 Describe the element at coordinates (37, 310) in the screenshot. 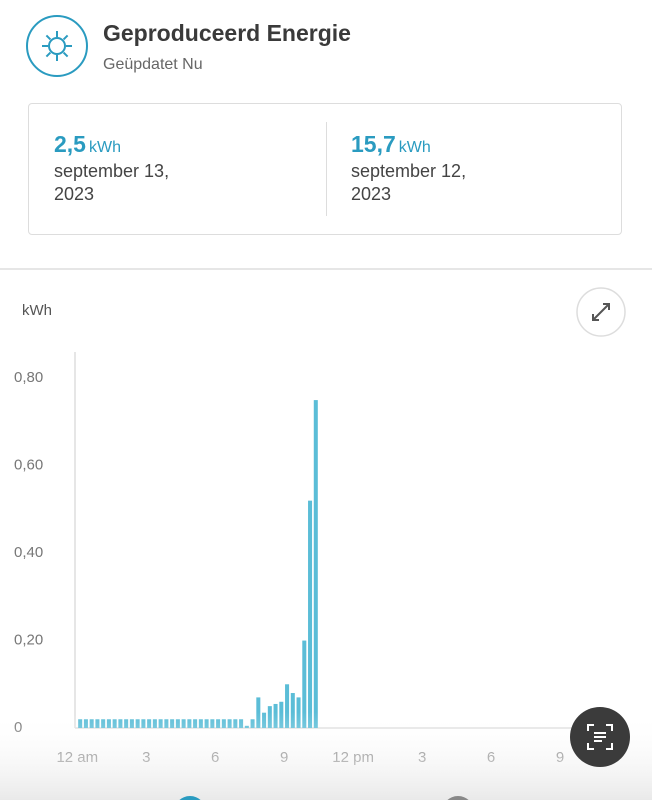

I see `y-axis-label: kWh` at that location.